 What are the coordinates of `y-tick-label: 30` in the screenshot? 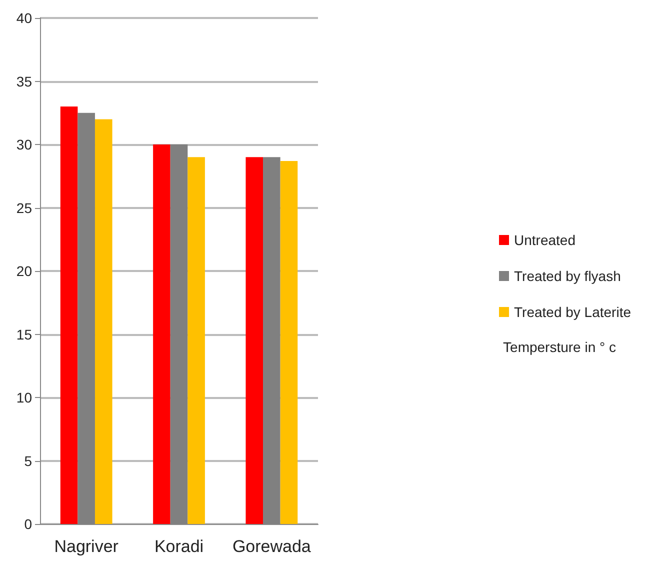 It's located at (24, 144).